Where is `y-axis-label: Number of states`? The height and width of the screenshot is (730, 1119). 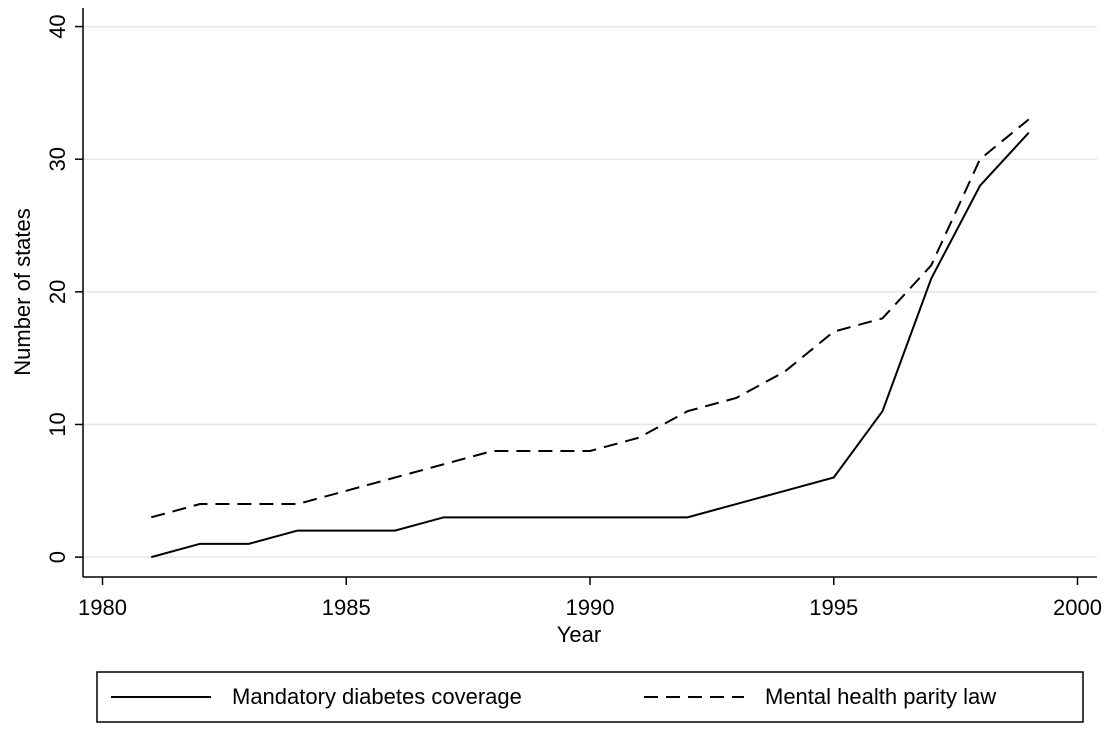
y-axis-label: Number of states is located at coordinates (22, 292).